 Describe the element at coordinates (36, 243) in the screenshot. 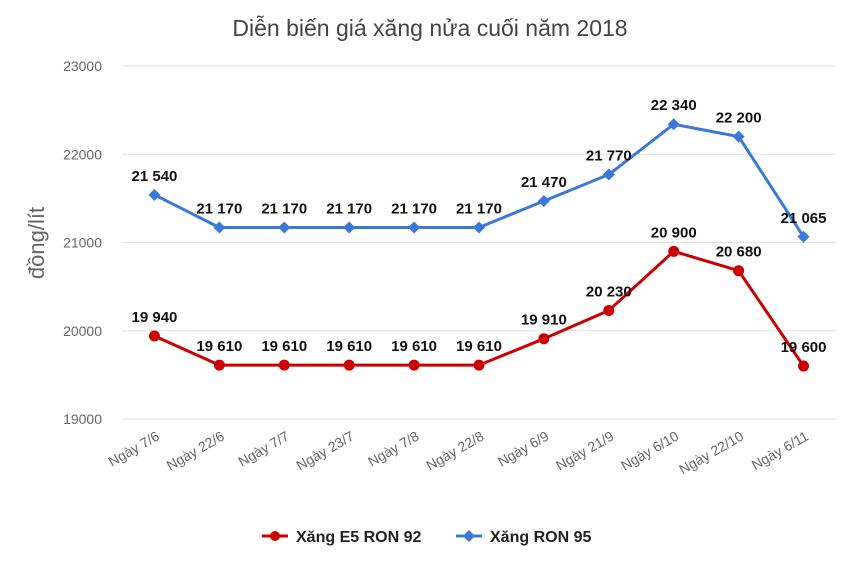

I see `y-axis-label: đồng/lít` at that location.